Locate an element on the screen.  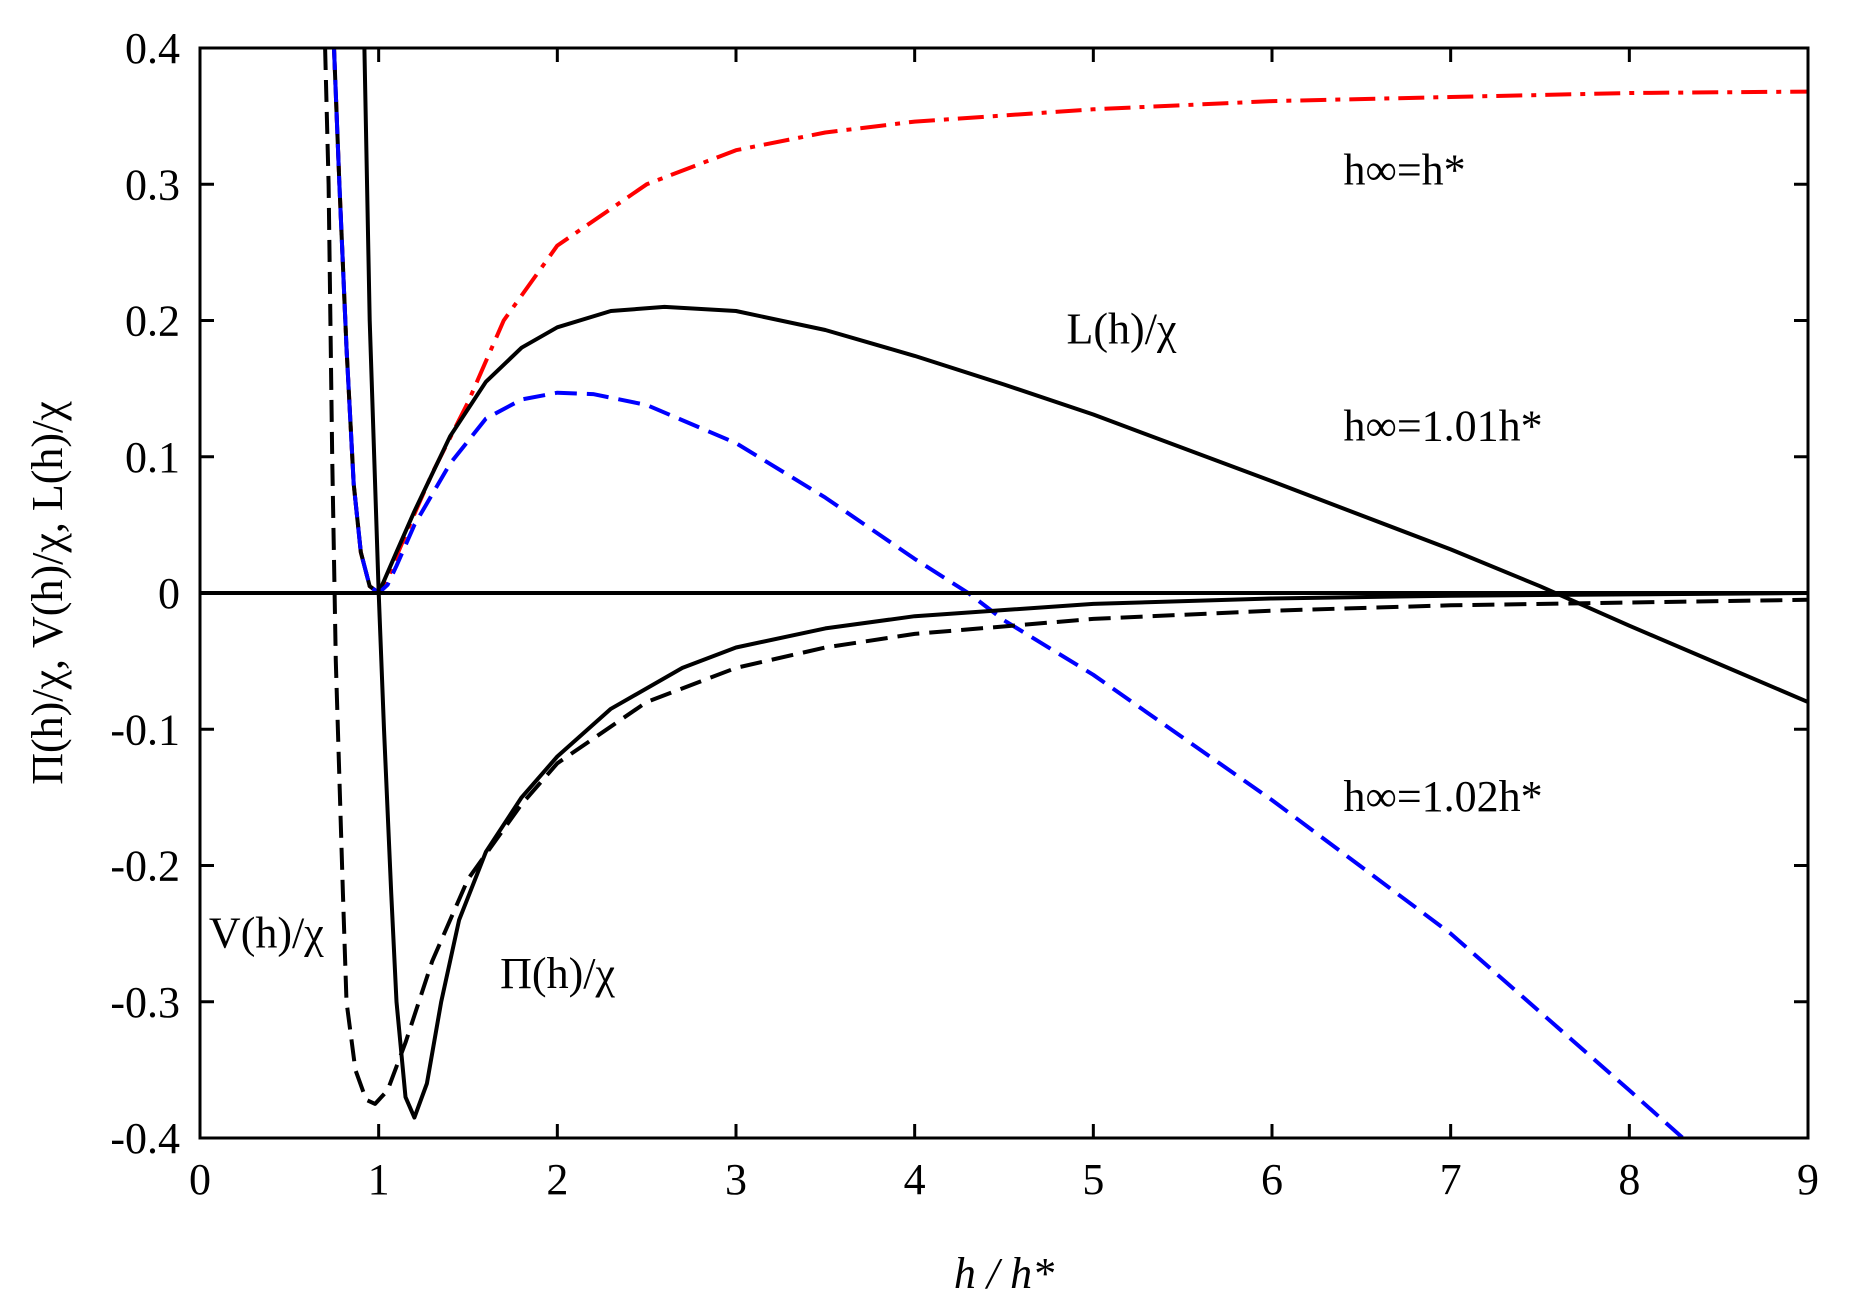
y-tick-label: 0.2 is located at coordinates (152, 321).